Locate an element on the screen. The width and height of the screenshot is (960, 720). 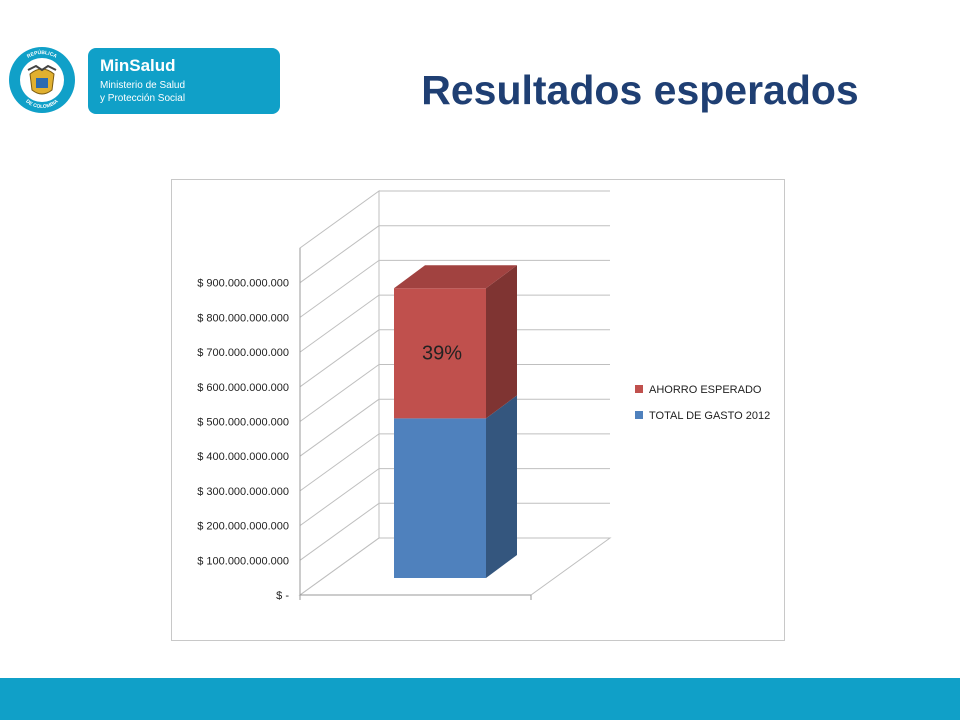
brand-name: MinSalud is located at coordinates (138, 65).